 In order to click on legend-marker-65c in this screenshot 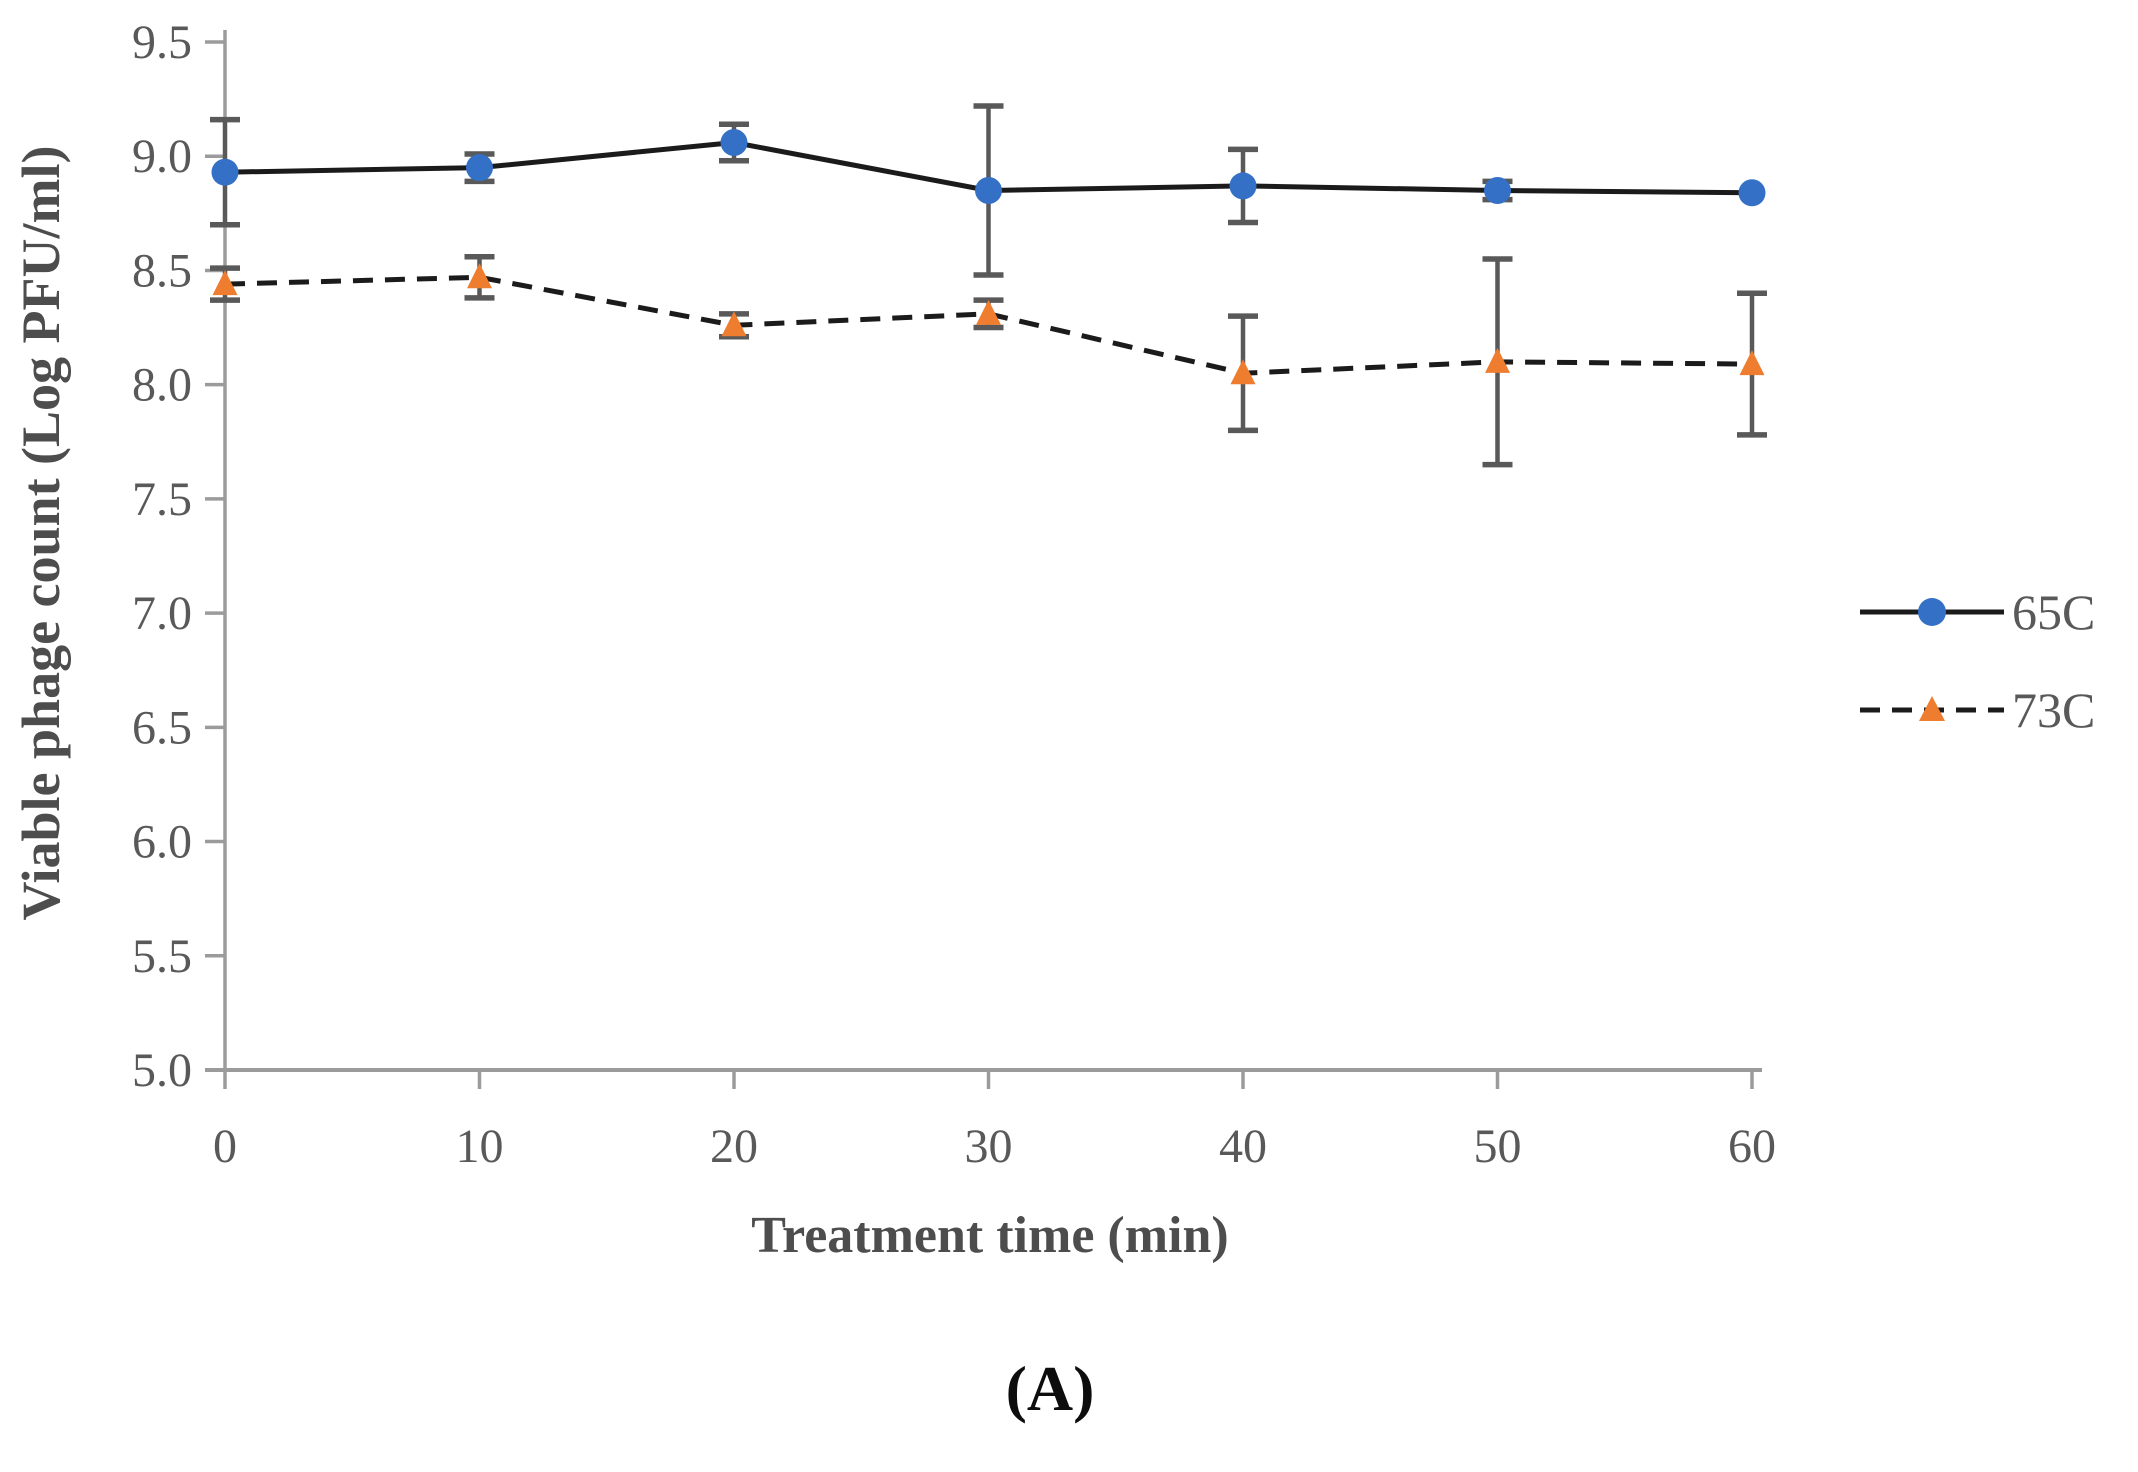, I will do `click(1932, 612)`.